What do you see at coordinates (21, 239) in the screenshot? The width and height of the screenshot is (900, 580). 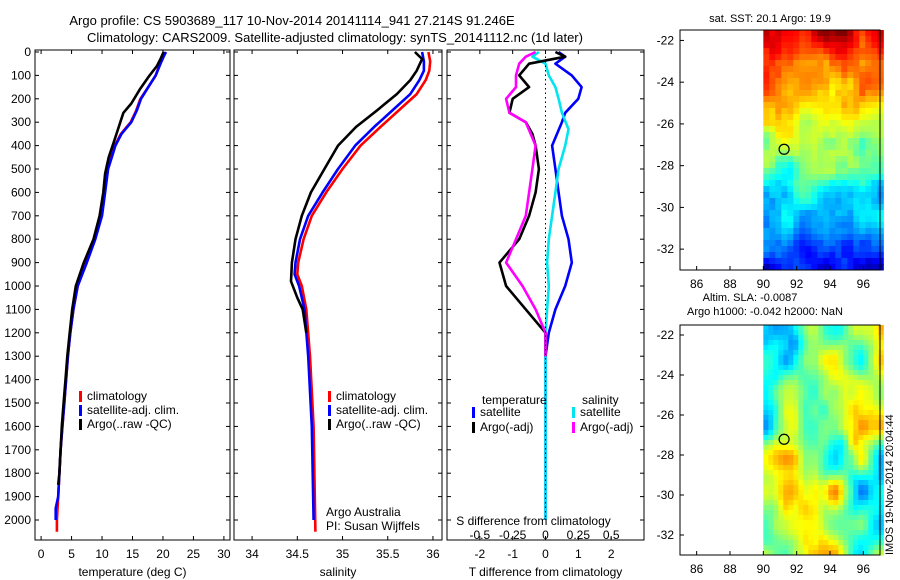 I see `depth-tick-label: 800` at bounding box center [21, 239].